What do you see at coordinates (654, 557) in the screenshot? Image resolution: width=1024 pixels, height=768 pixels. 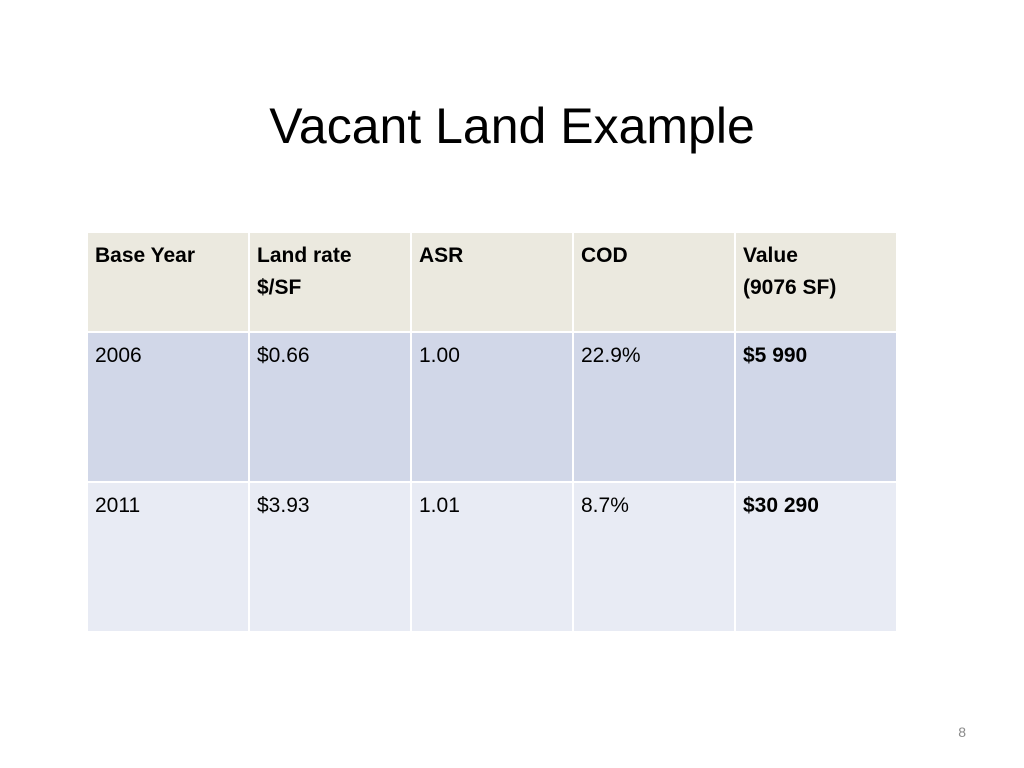 I see `cell-cod: 8.7%` at bounding box center [654, 557].